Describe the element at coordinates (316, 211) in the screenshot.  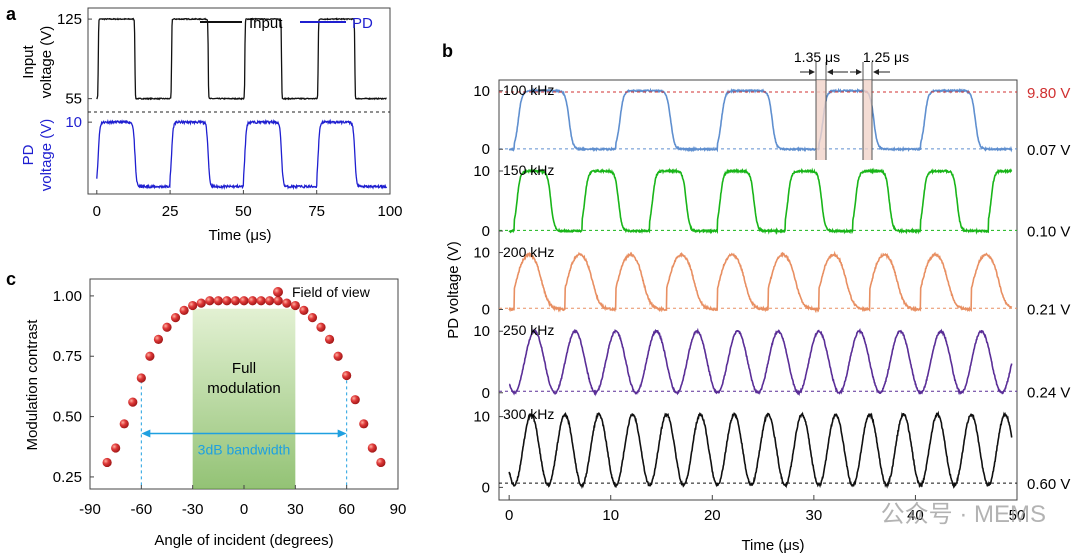
I see `chart-a-x-tick-label: 75` at that location.